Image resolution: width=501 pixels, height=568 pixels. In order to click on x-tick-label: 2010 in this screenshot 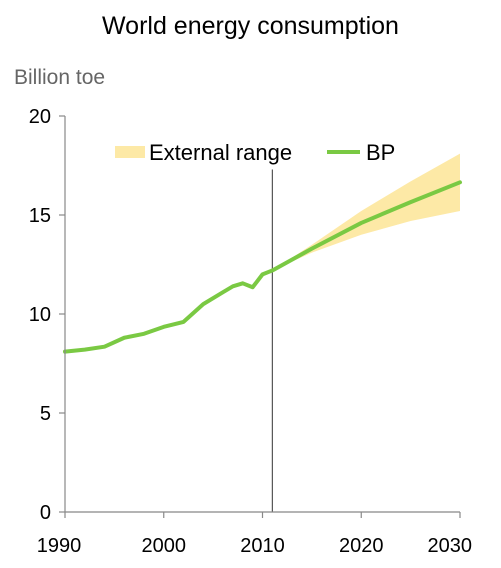, I will do `click(262, 546)`.